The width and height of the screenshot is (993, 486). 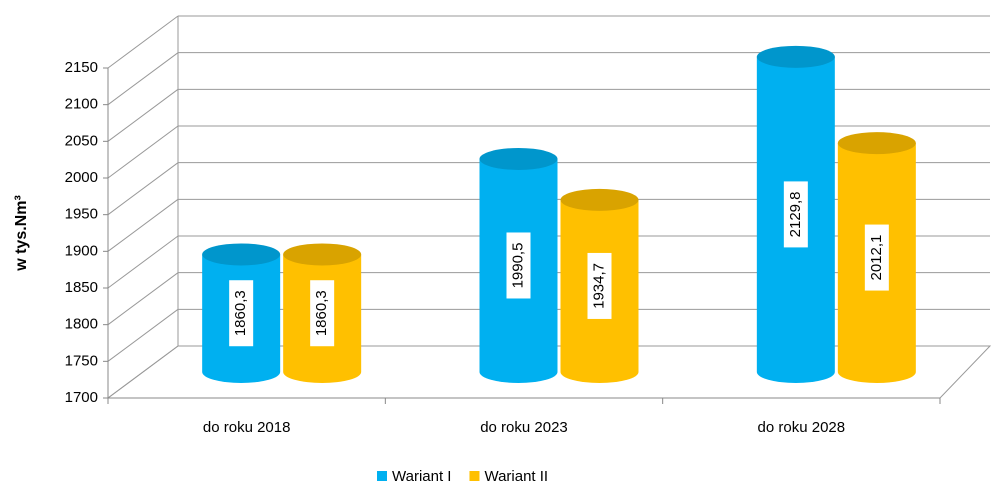 What do you see at coordinates (247, 427) in the screenshot?
I see `x-tick-label: do roku 2018` at bounding box center [247, 427].